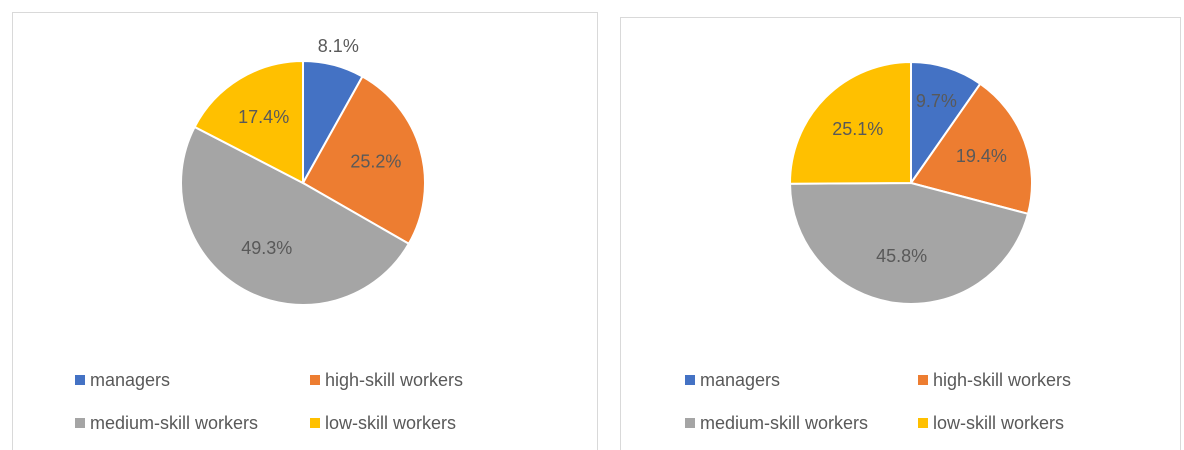 The height and width of the screenshot is (450, 1184). I want to click on data-label: 9.7%, so click(936, 101).